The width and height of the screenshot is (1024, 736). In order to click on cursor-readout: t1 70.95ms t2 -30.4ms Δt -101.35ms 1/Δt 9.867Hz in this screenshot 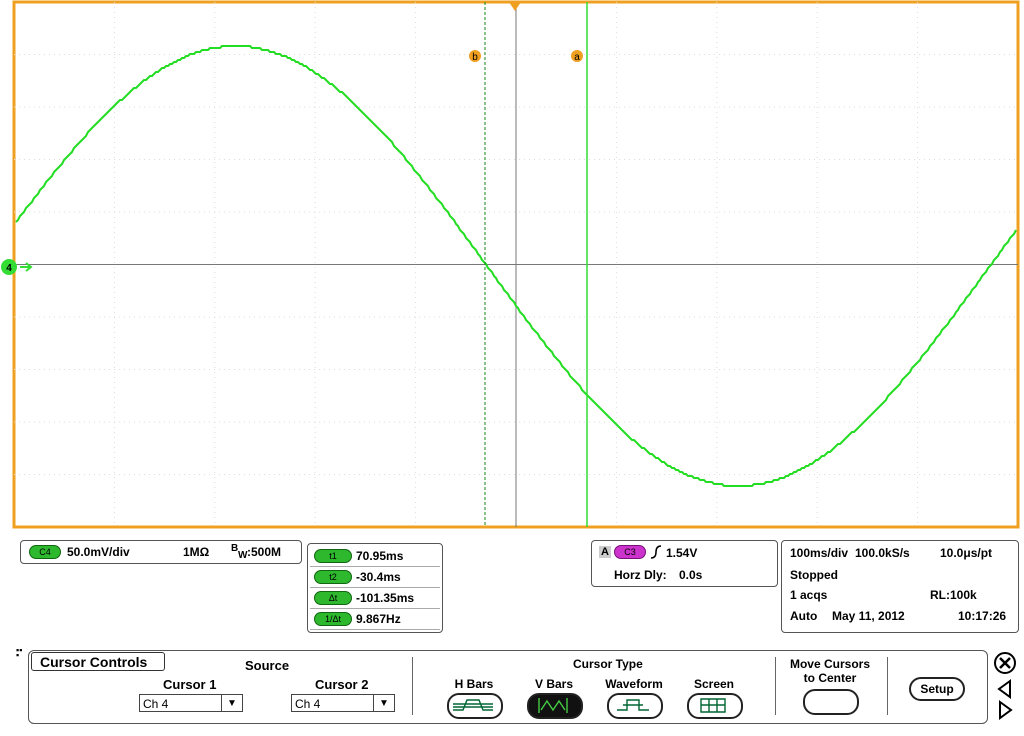, I will do `click(375, 588)`.